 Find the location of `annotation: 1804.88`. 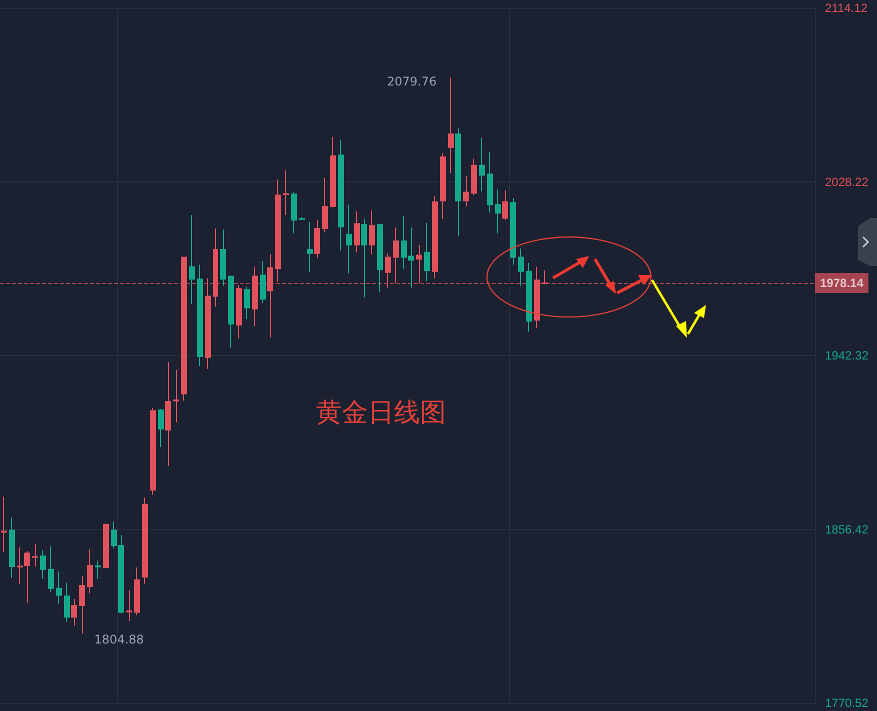

annotation: 1804.88 is located at coordinates (119, 639).